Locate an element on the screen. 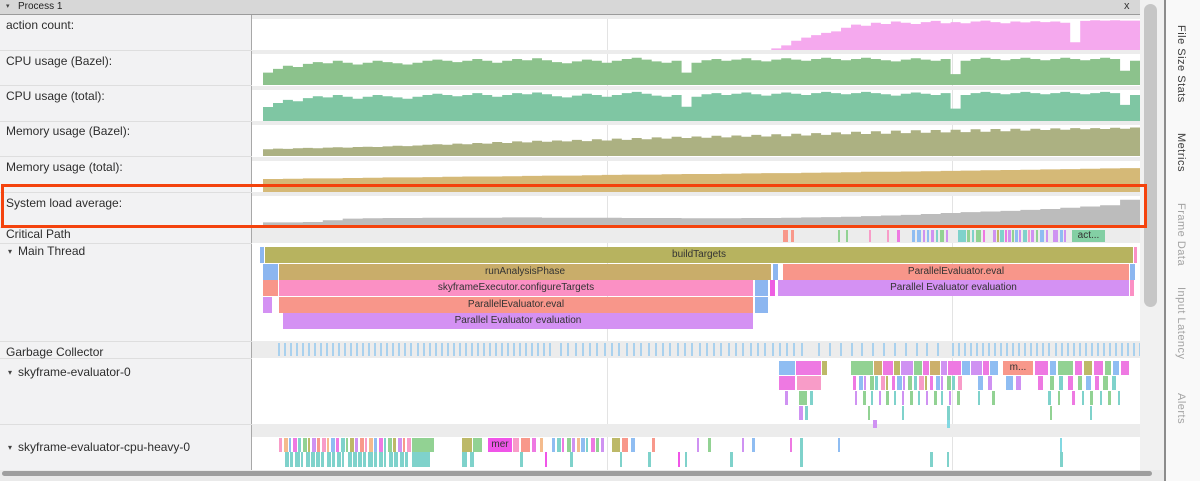 Image resolution: width=1200 pixels, height=481 pixels. collapse-arrow-icon: ▾ is located at coordinates (10, 447).